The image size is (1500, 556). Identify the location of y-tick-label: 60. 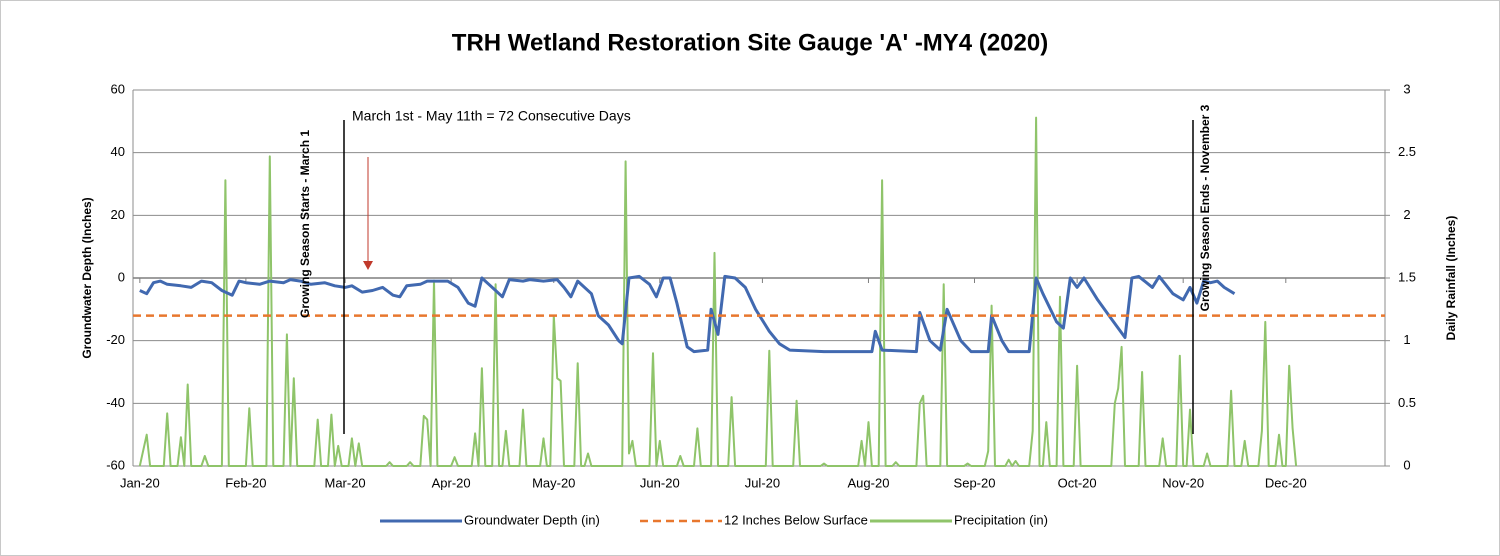
(118, 88).